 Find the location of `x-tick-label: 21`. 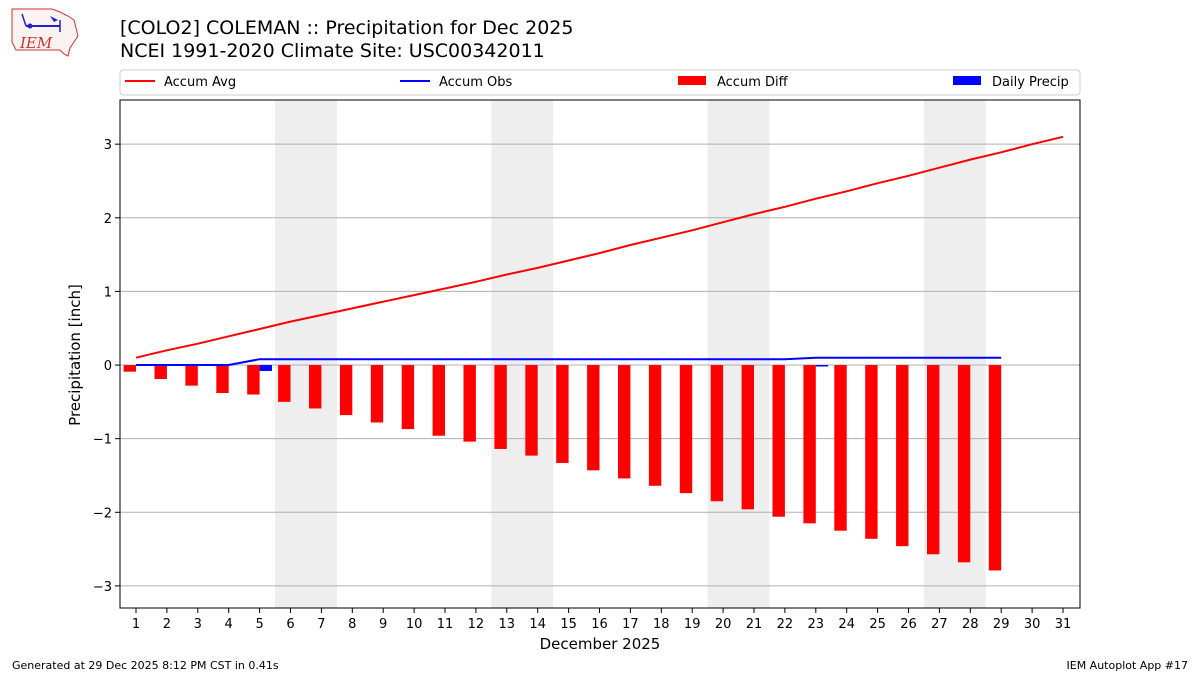

x-tick-label: 21 is located at coordinates (754, 624).